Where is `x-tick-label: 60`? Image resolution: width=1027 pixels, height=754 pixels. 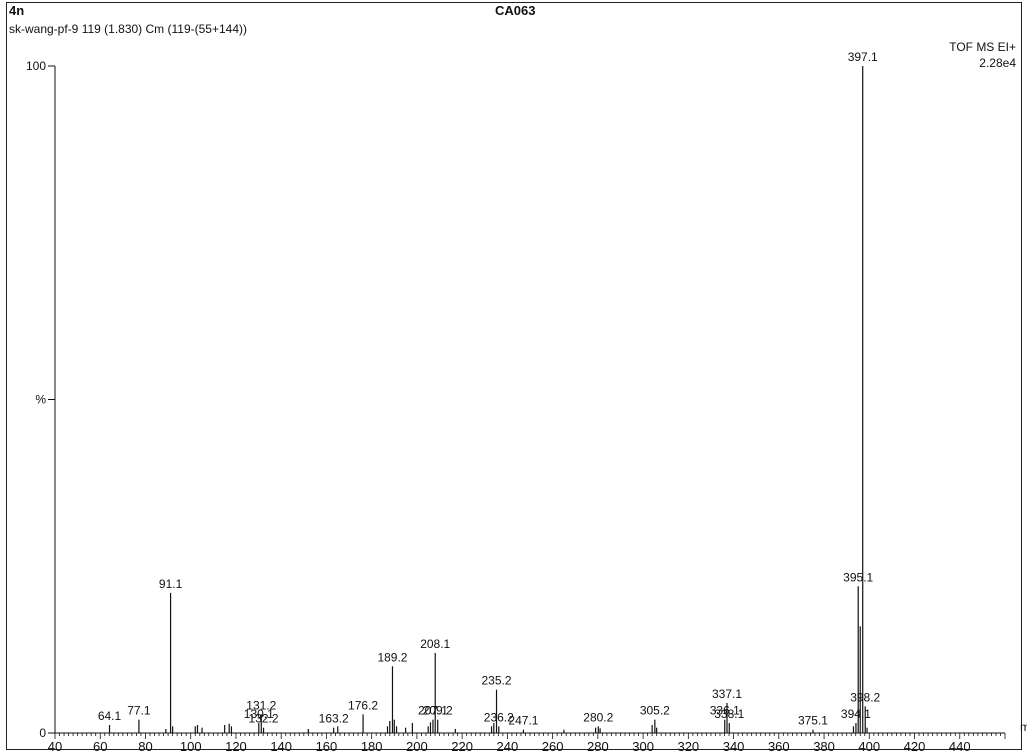
x-tick-label: 60 is located at coordinates (100, 746).